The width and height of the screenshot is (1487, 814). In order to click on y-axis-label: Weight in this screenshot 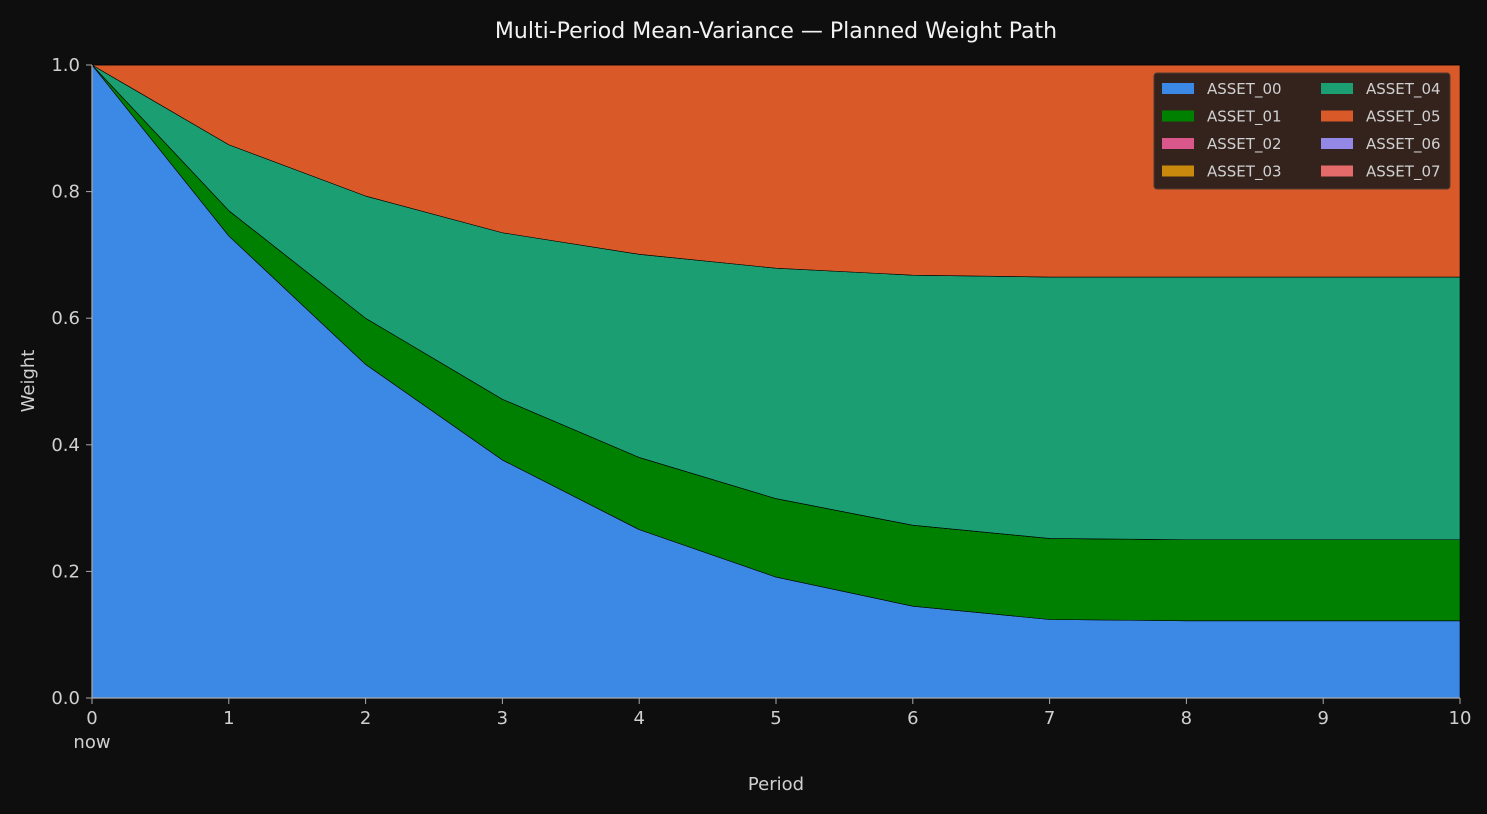, I will do `click(28, 381)`.